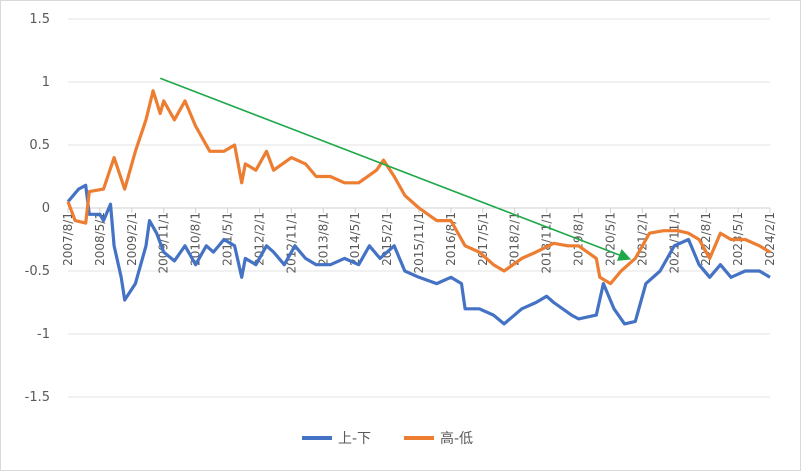  Describe the element at coordinates (387, 239) in the screenshot. I see `x-tick-label: 2015/2/1` at that location.